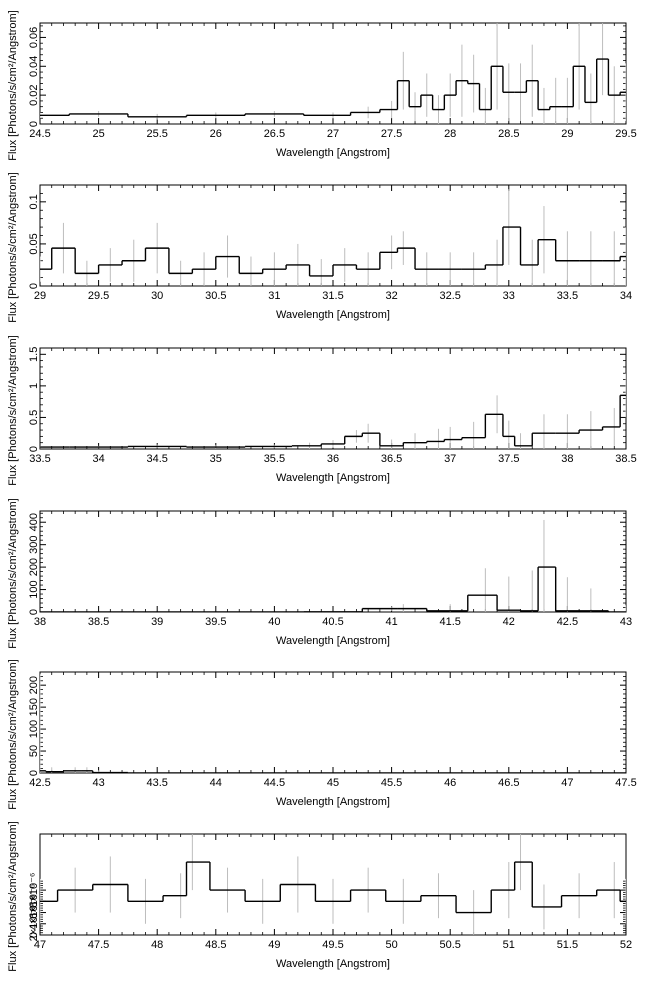 The height and width of the screenshot is (981, 647). What do you see at coordinates (332, 945) in the screenshot?
I see `x-tick-label: 49.5` at bounding box center [332, 945].